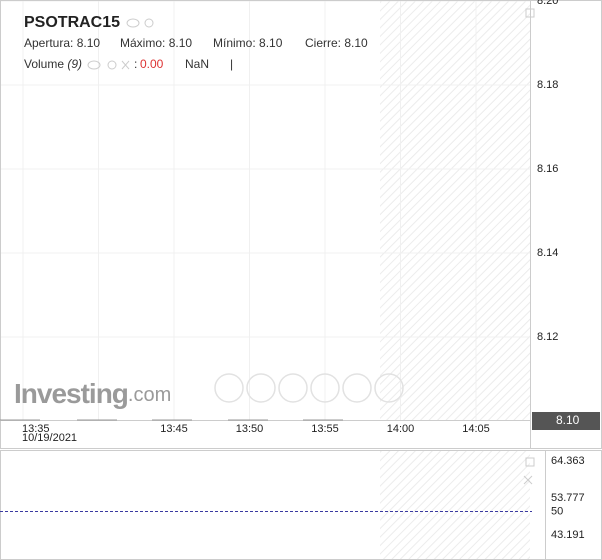  I want to click on last-price-label: 8.10, so click(568, 420).